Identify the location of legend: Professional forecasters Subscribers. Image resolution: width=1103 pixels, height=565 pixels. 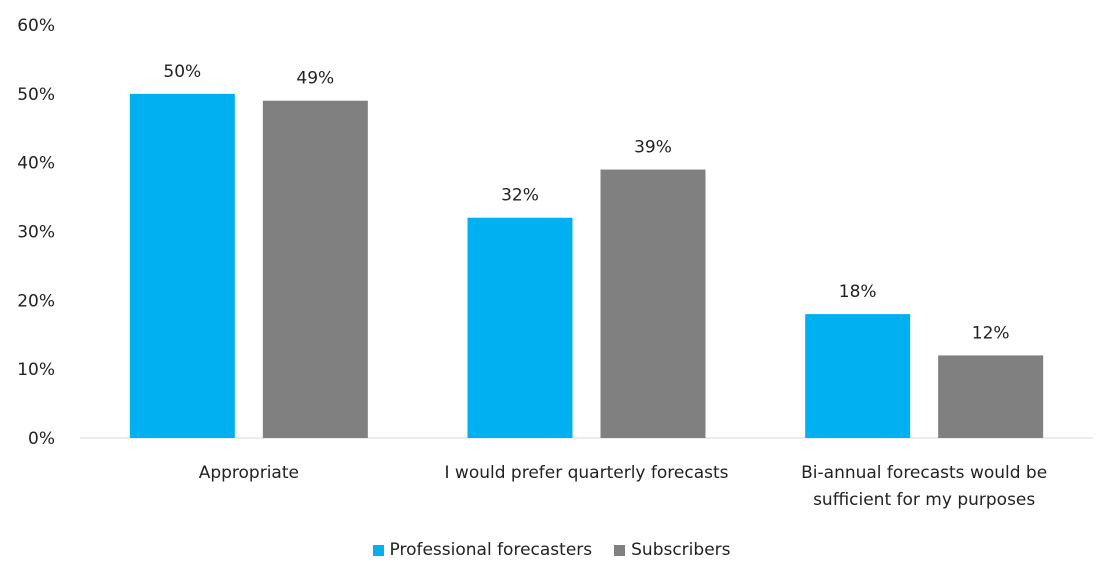
(551, 550).